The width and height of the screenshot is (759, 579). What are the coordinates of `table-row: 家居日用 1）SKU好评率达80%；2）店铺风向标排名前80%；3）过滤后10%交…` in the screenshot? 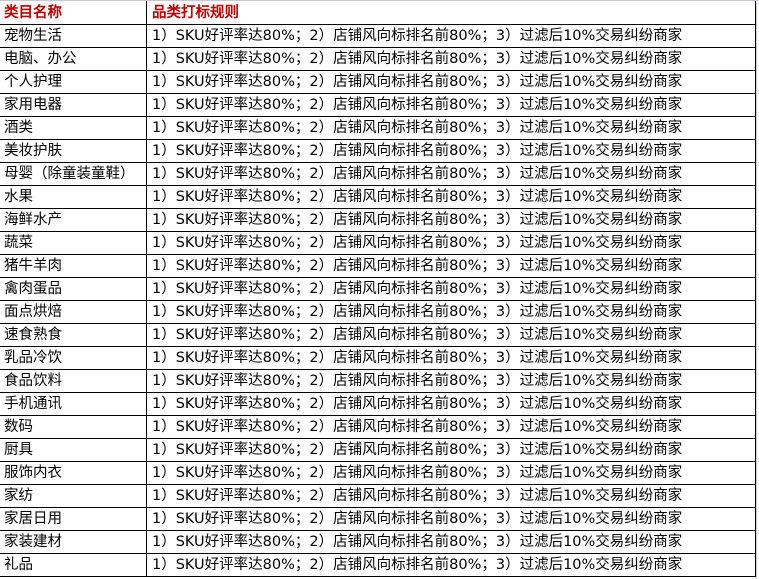 It's located at (378, 519).